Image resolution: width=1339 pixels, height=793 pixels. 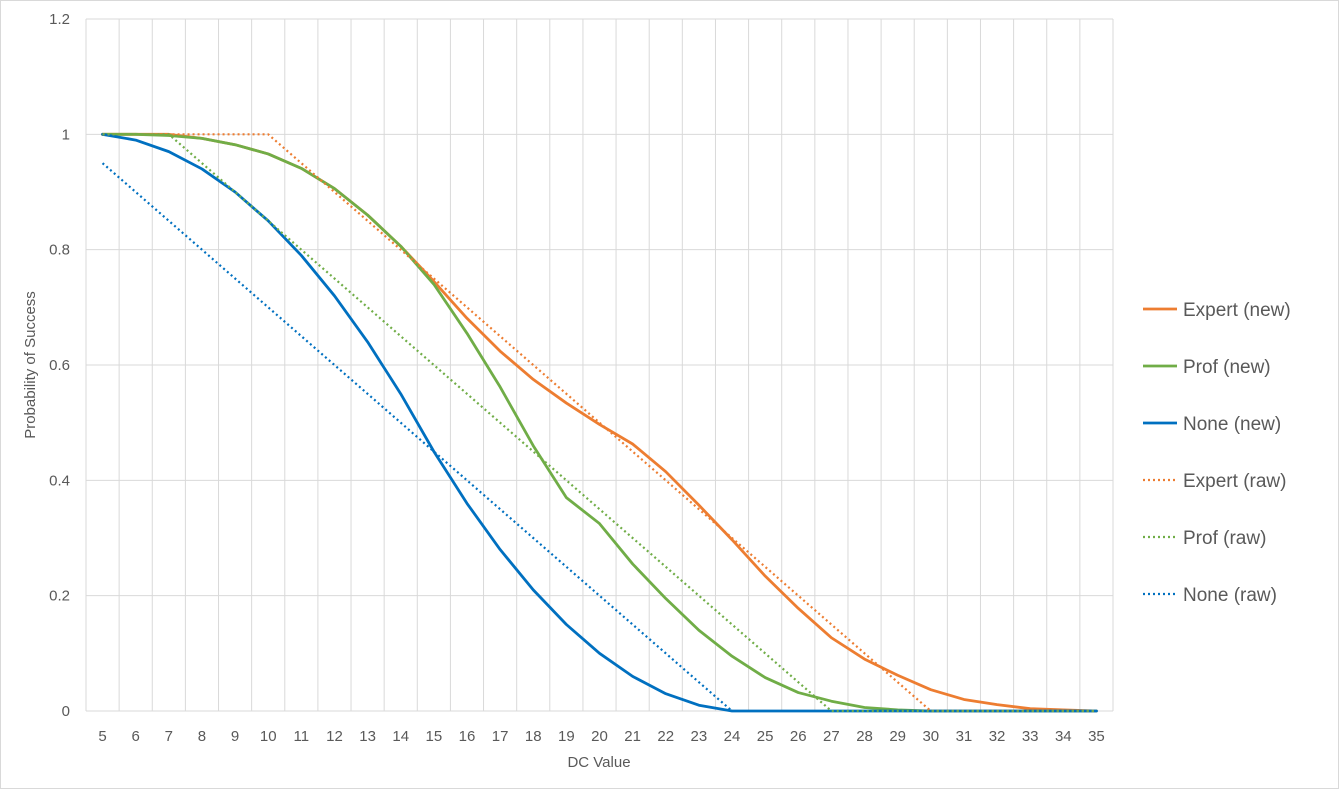 I want to click on x-tick-label: 6, so click(x=136, y=736).